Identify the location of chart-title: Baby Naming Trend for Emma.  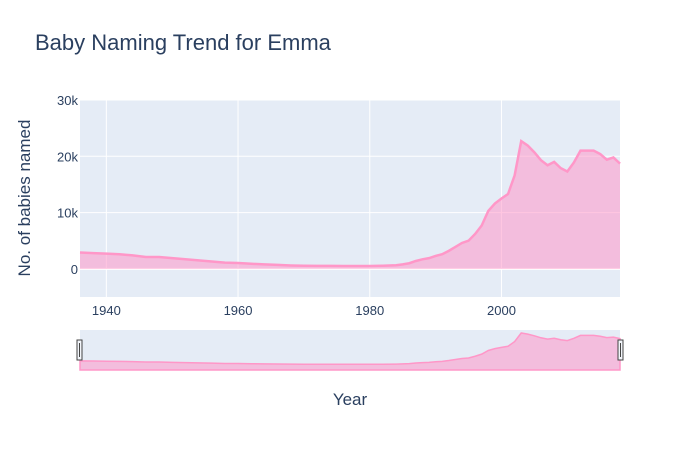
(183, 42).